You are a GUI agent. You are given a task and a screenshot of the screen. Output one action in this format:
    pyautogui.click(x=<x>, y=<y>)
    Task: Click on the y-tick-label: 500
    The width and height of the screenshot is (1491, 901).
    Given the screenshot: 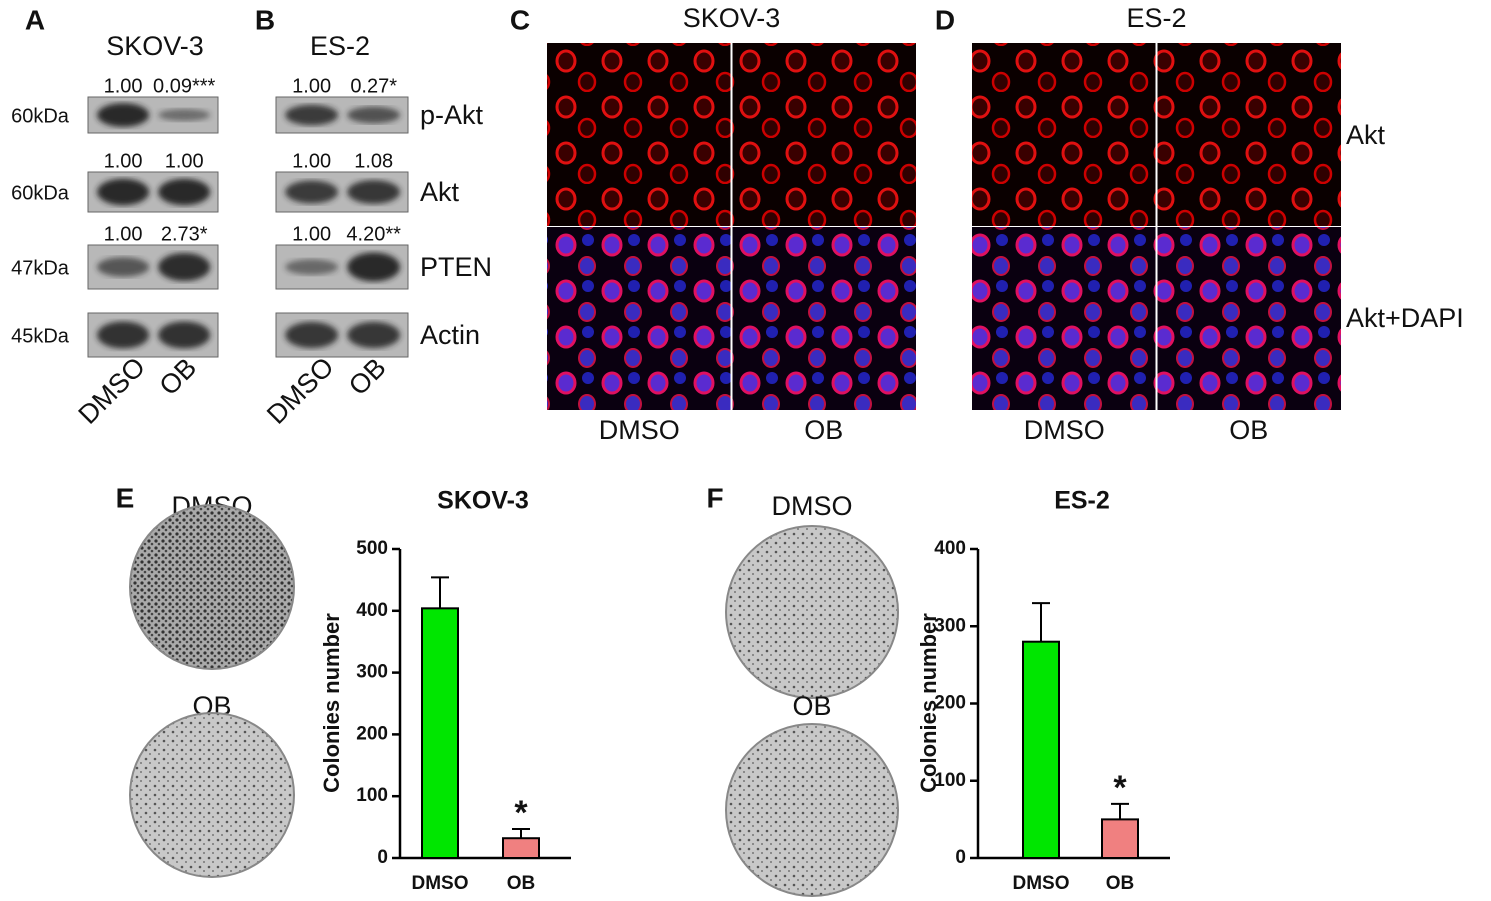 What is the action you would take?
    pyautogui.click(x=372, y=548)
    